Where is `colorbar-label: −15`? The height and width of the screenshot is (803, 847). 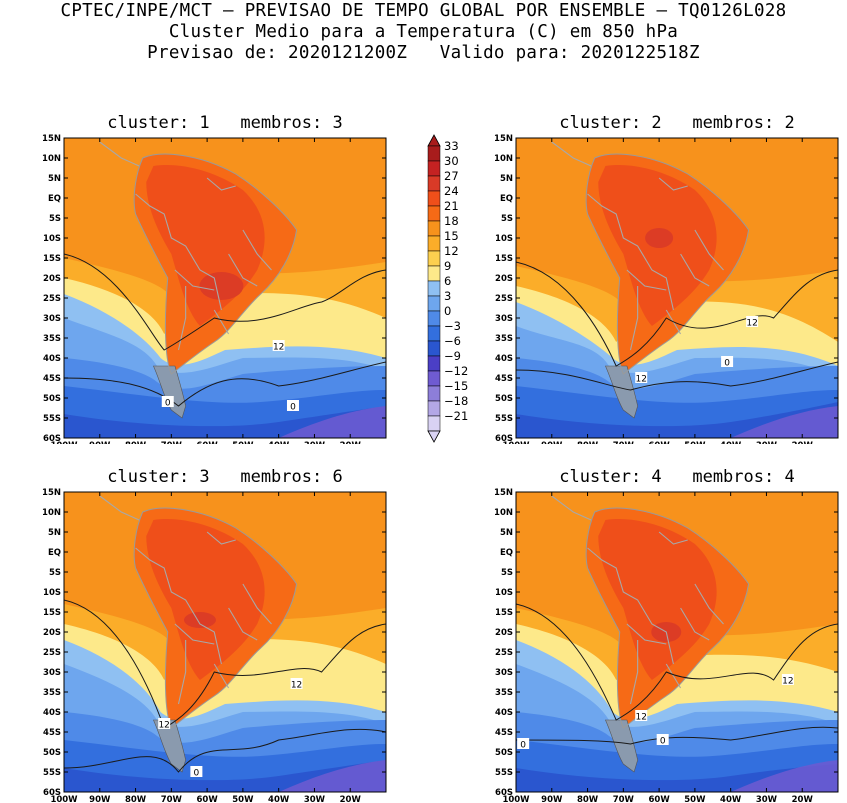
colorbar-label: −15 is located at coordinates (456, 386).